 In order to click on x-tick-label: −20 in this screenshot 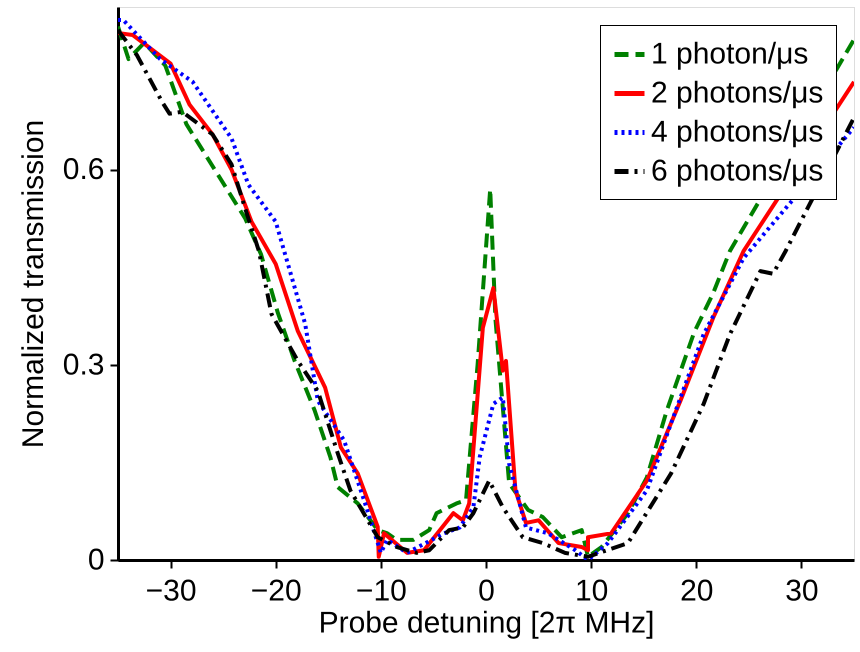, I will do `click(276, 591)`.